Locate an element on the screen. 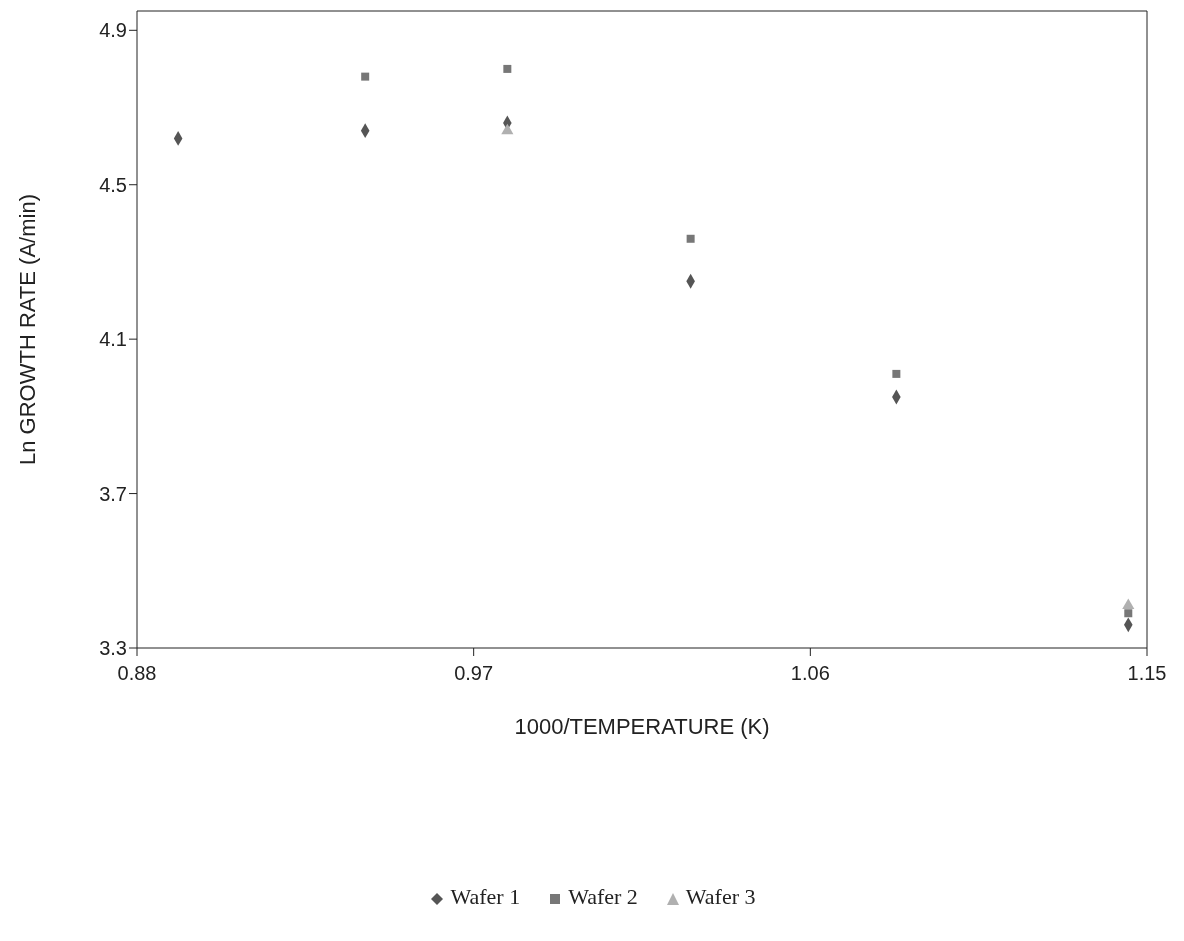  y-tick-label: 3.3 is located at coordinates (113, 648).